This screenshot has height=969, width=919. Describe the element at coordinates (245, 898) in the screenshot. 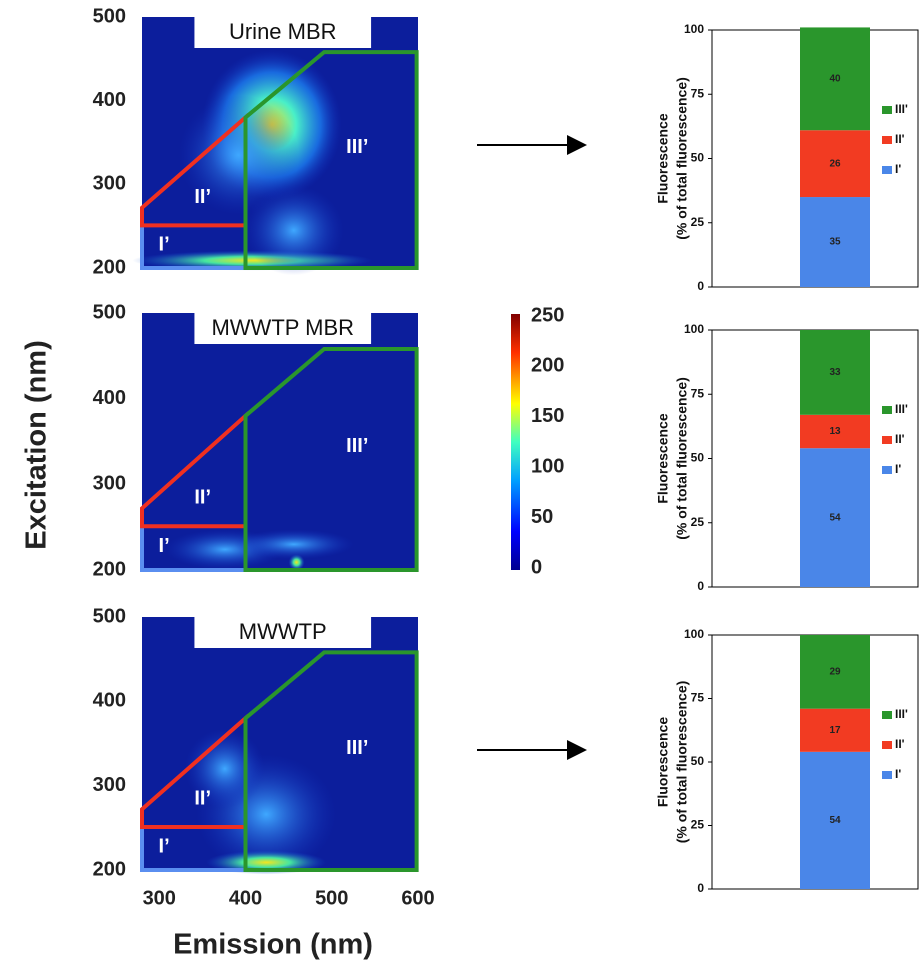

I see `x-tick-label: 400` at that location.